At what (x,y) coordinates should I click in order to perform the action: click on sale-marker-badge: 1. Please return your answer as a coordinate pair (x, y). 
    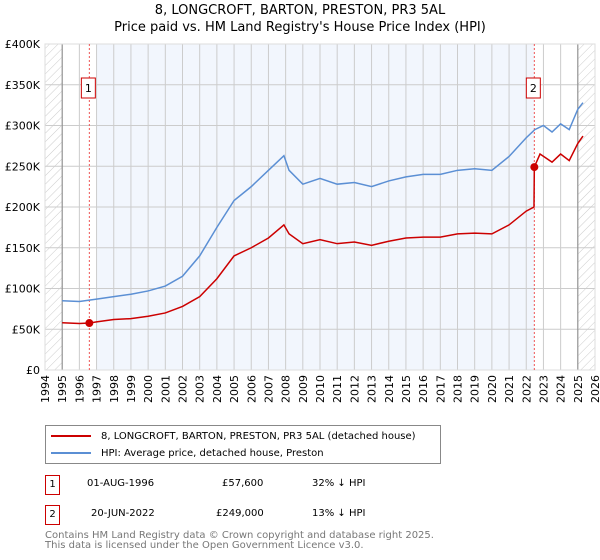
    Looking at the image, I should click on (52, 485).